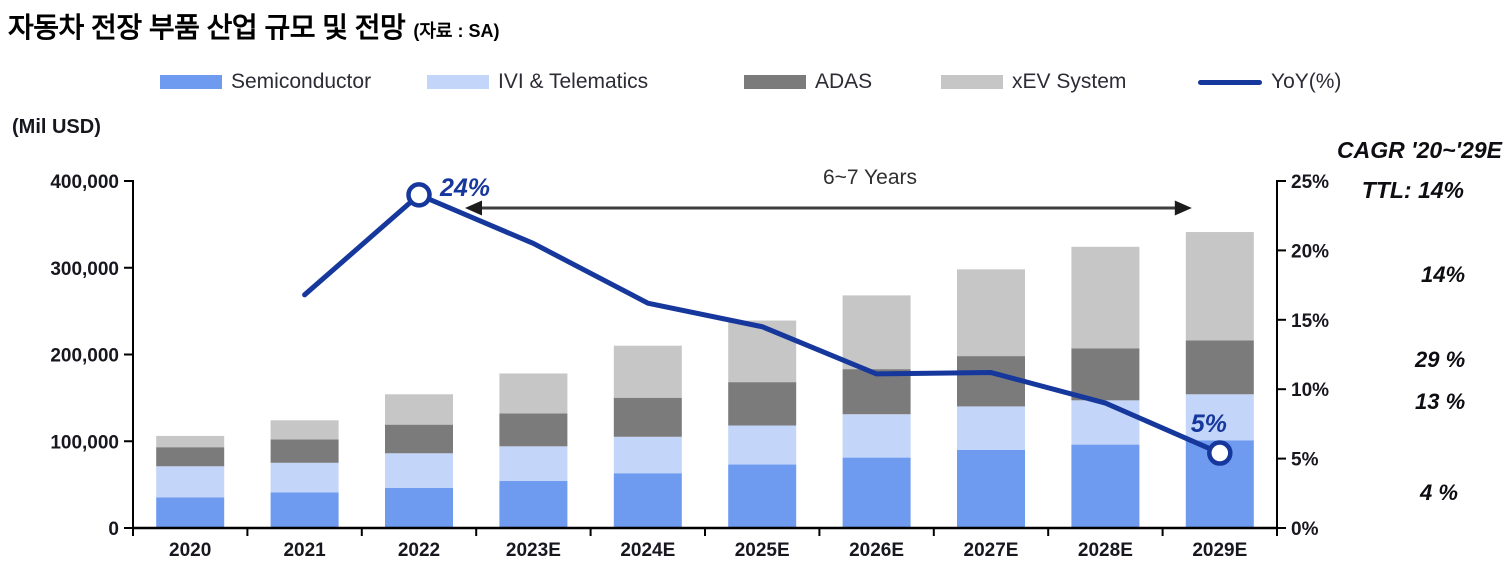  I want to click on left-axis-tick-label: 100,000, so click(84, 442).